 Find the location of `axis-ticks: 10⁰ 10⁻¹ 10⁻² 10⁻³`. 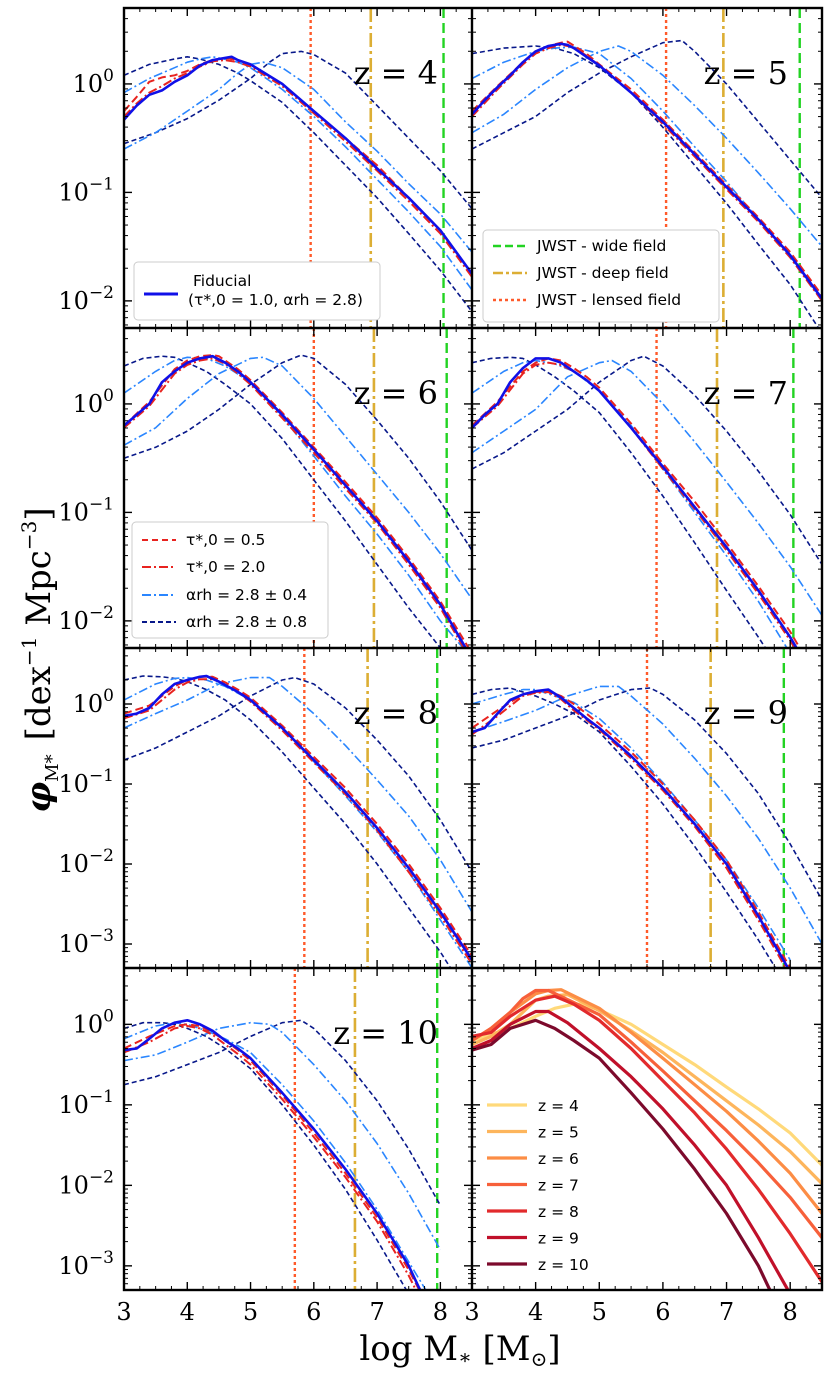

axis-ticks: 10⁰ 10⁻¹ 10⁻² 10⁻³ is located at coordinates (265, 807).